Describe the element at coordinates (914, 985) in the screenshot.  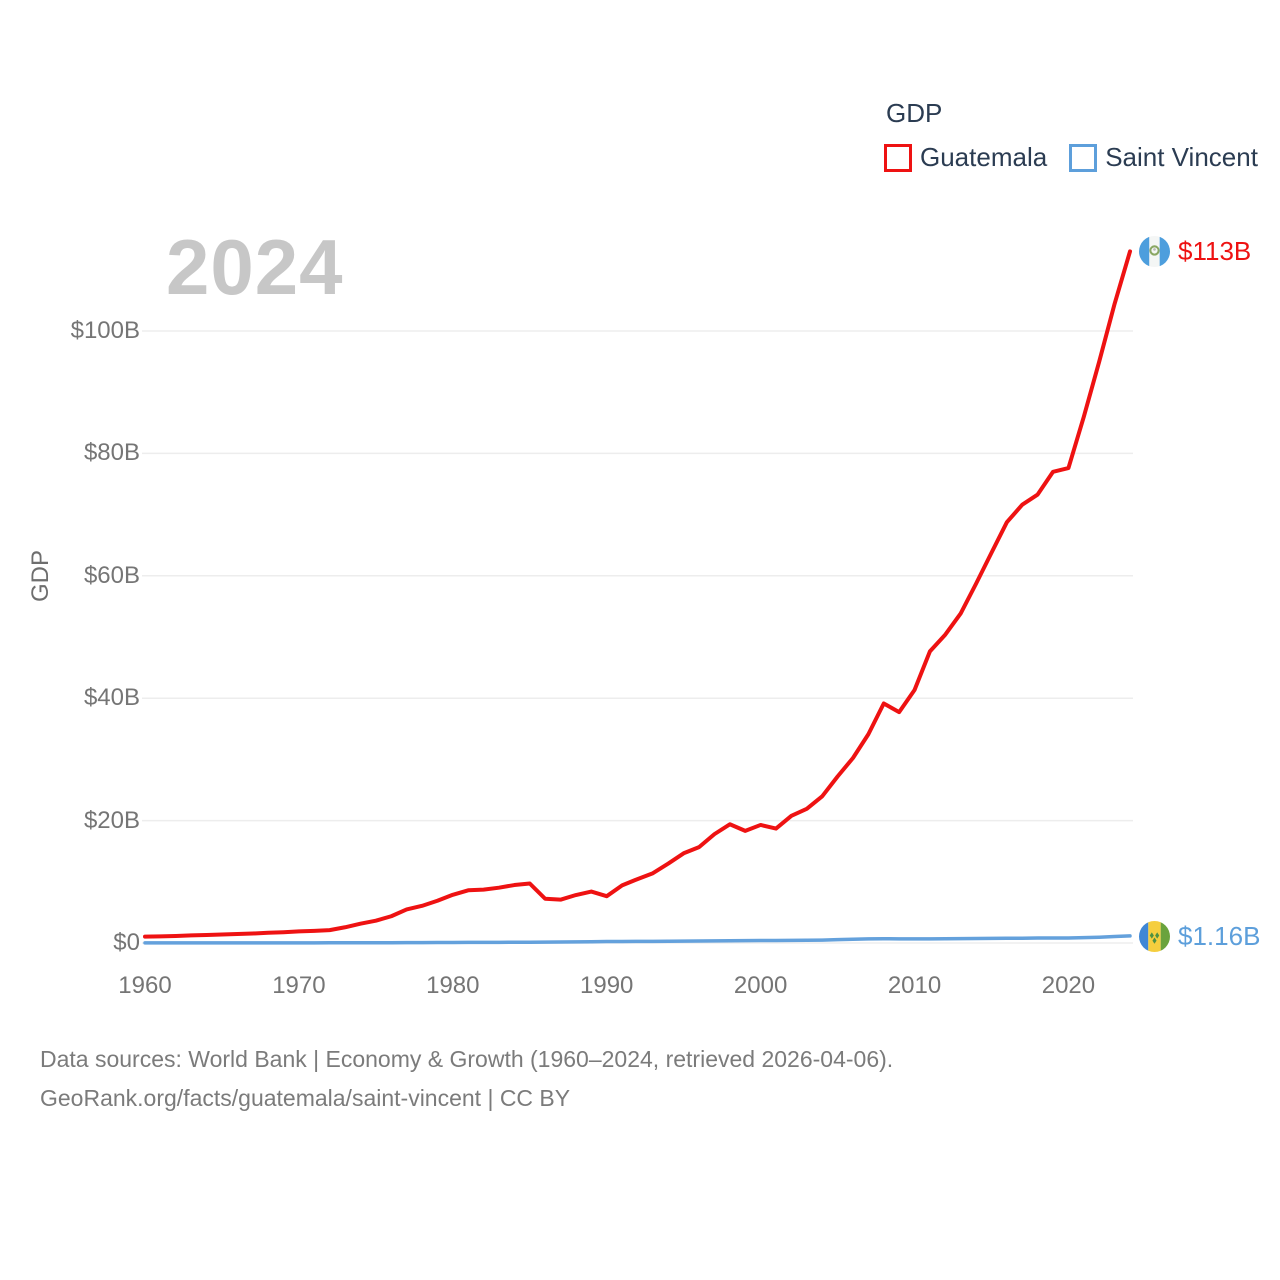
I see `x-tick-label: 2010` at that location.